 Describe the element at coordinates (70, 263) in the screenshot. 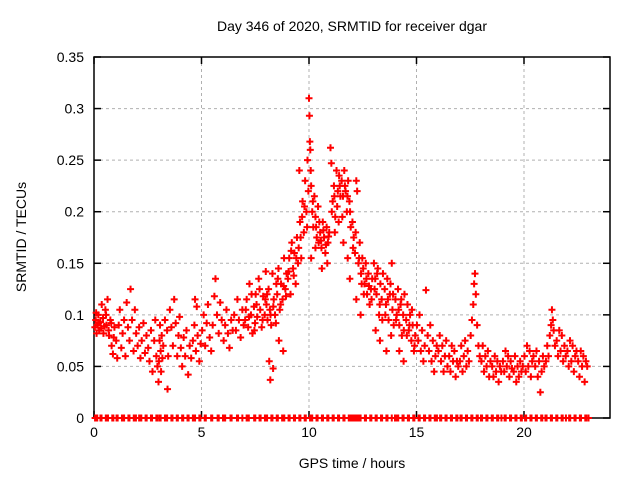

I see `y-tick-label: 0.15` at that location.